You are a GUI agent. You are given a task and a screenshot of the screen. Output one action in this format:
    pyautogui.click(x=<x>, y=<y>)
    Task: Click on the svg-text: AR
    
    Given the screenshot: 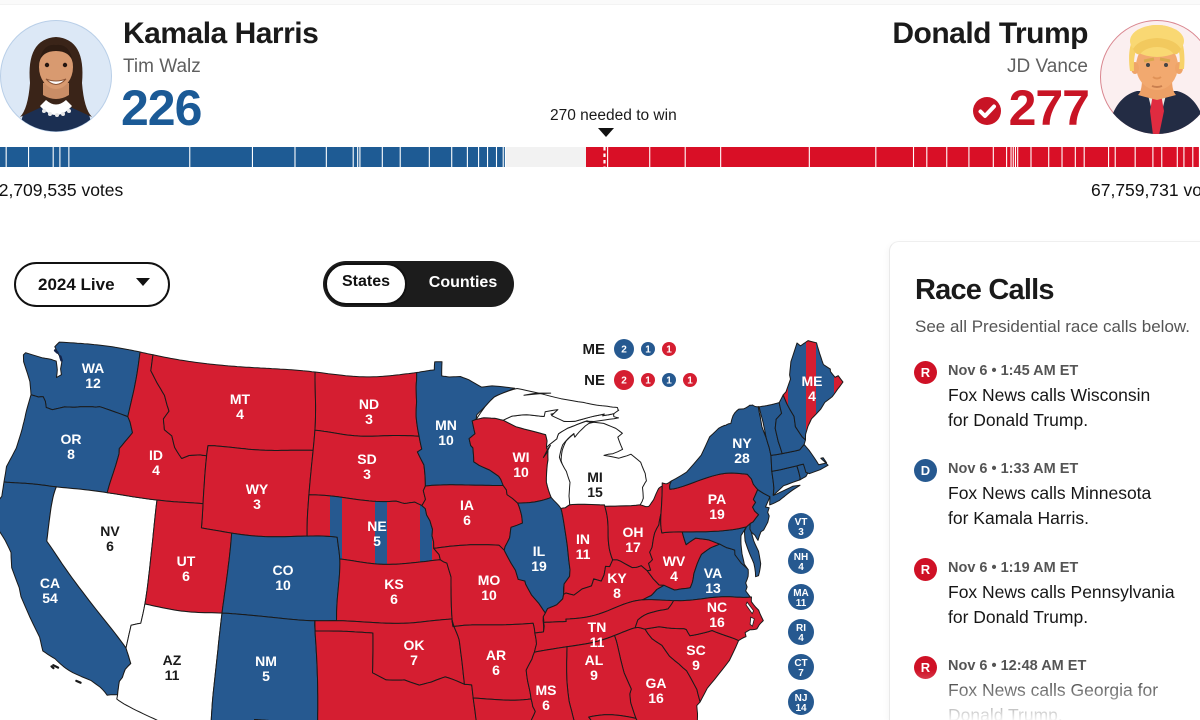 What is the action you would take?
    pyautogui.click(x=496, y=655)
    